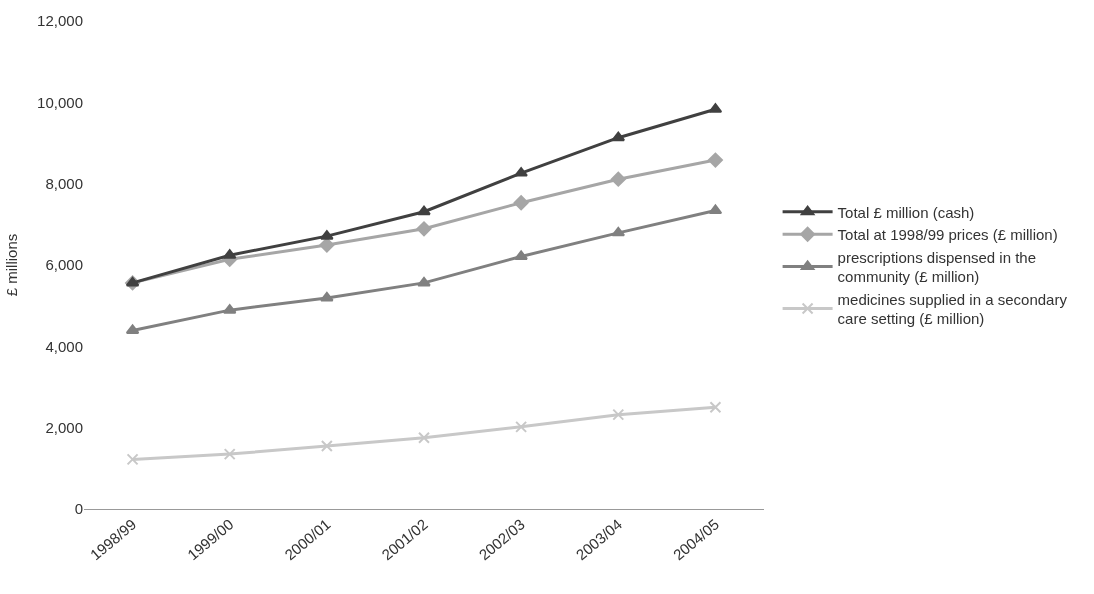 This screenshot has width=1094, height=594. What do you see at coordinates (64, 265) in the screenshot?
I see `y-tick-label: 6,000` at bounding box center [64, 265].